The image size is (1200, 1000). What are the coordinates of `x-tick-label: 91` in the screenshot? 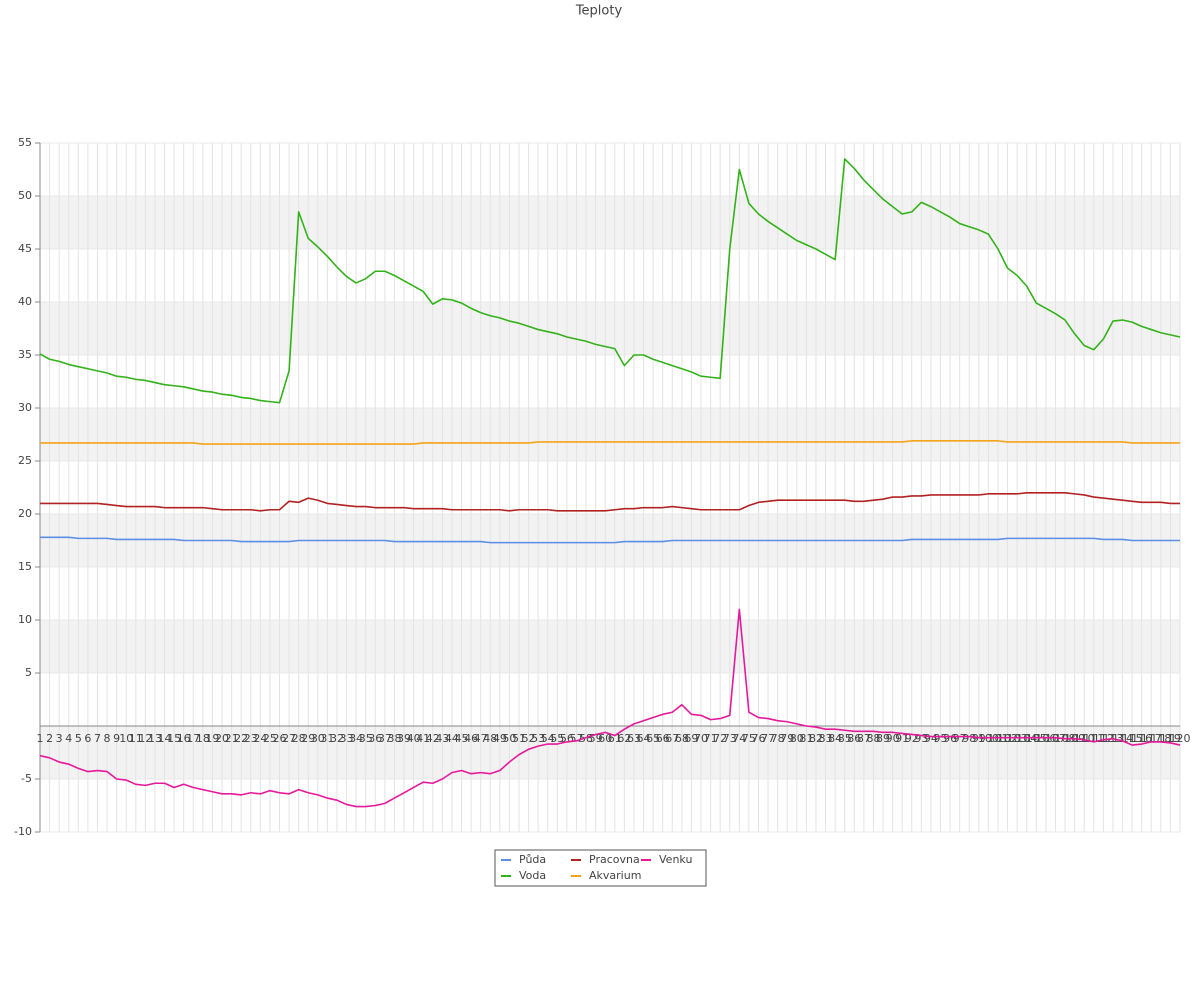 It's located at (902, 738).